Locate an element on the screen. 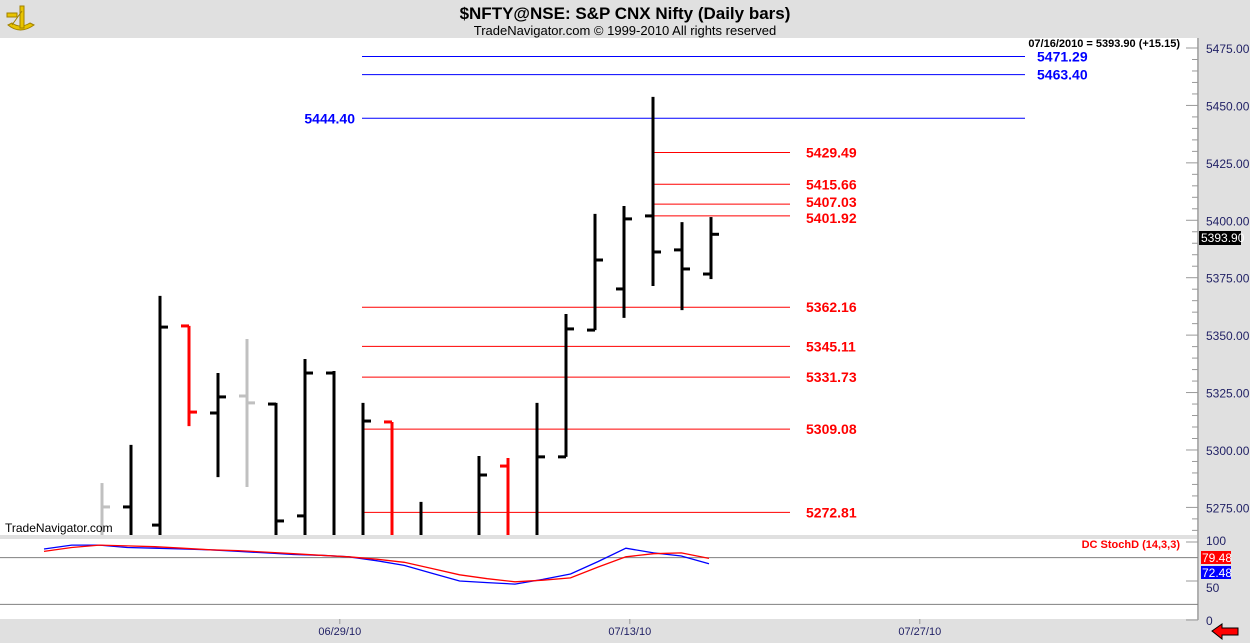  stoch-blue-value: 72.48 is located at coordinates (1217, 573).